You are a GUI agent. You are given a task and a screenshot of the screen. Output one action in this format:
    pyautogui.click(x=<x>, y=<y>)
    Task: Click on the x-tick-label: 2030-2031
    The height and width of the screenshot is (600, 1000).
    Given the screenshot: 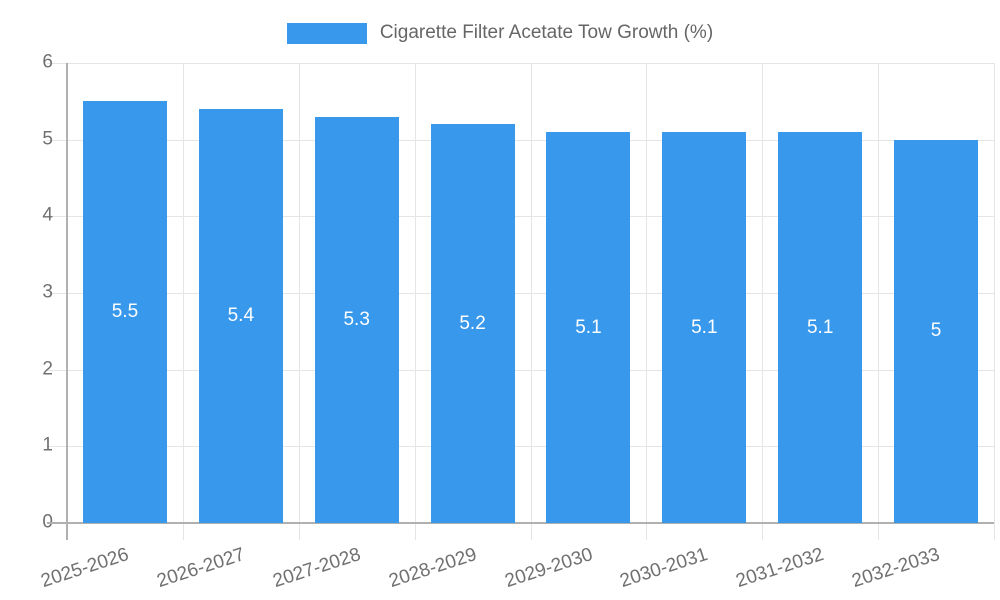 What is the action you would take?
    pyautogui.click(x=664, y=568)
    